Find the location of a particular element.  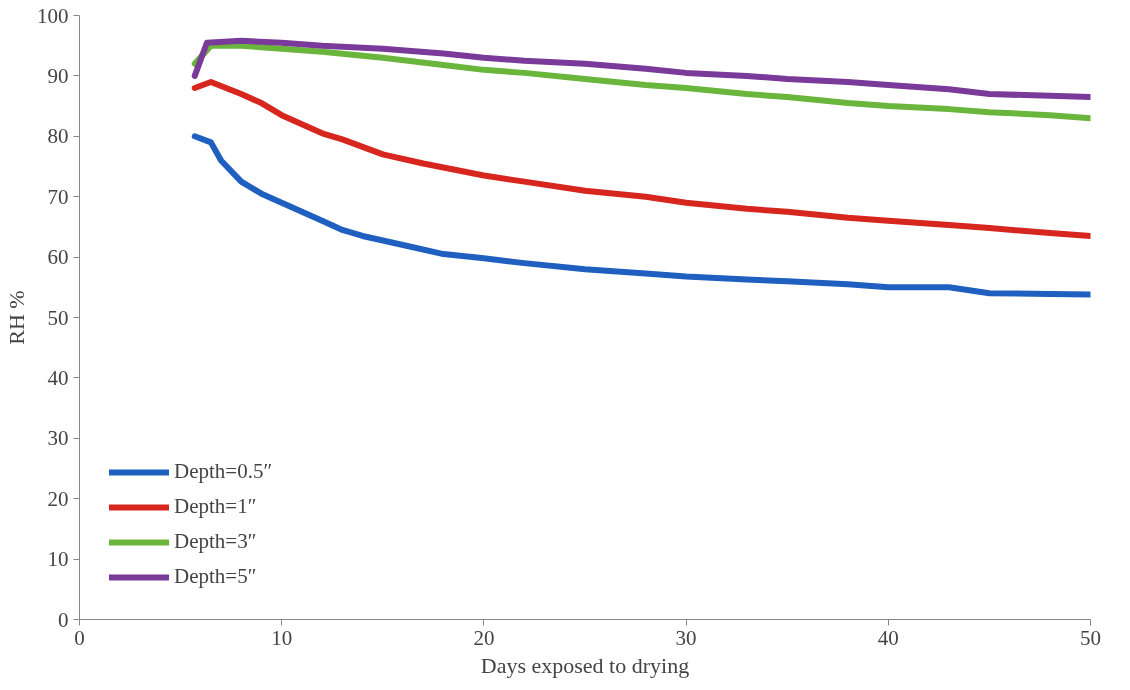

legend-label: Depth=3″ is located at coordinates (215, 541).